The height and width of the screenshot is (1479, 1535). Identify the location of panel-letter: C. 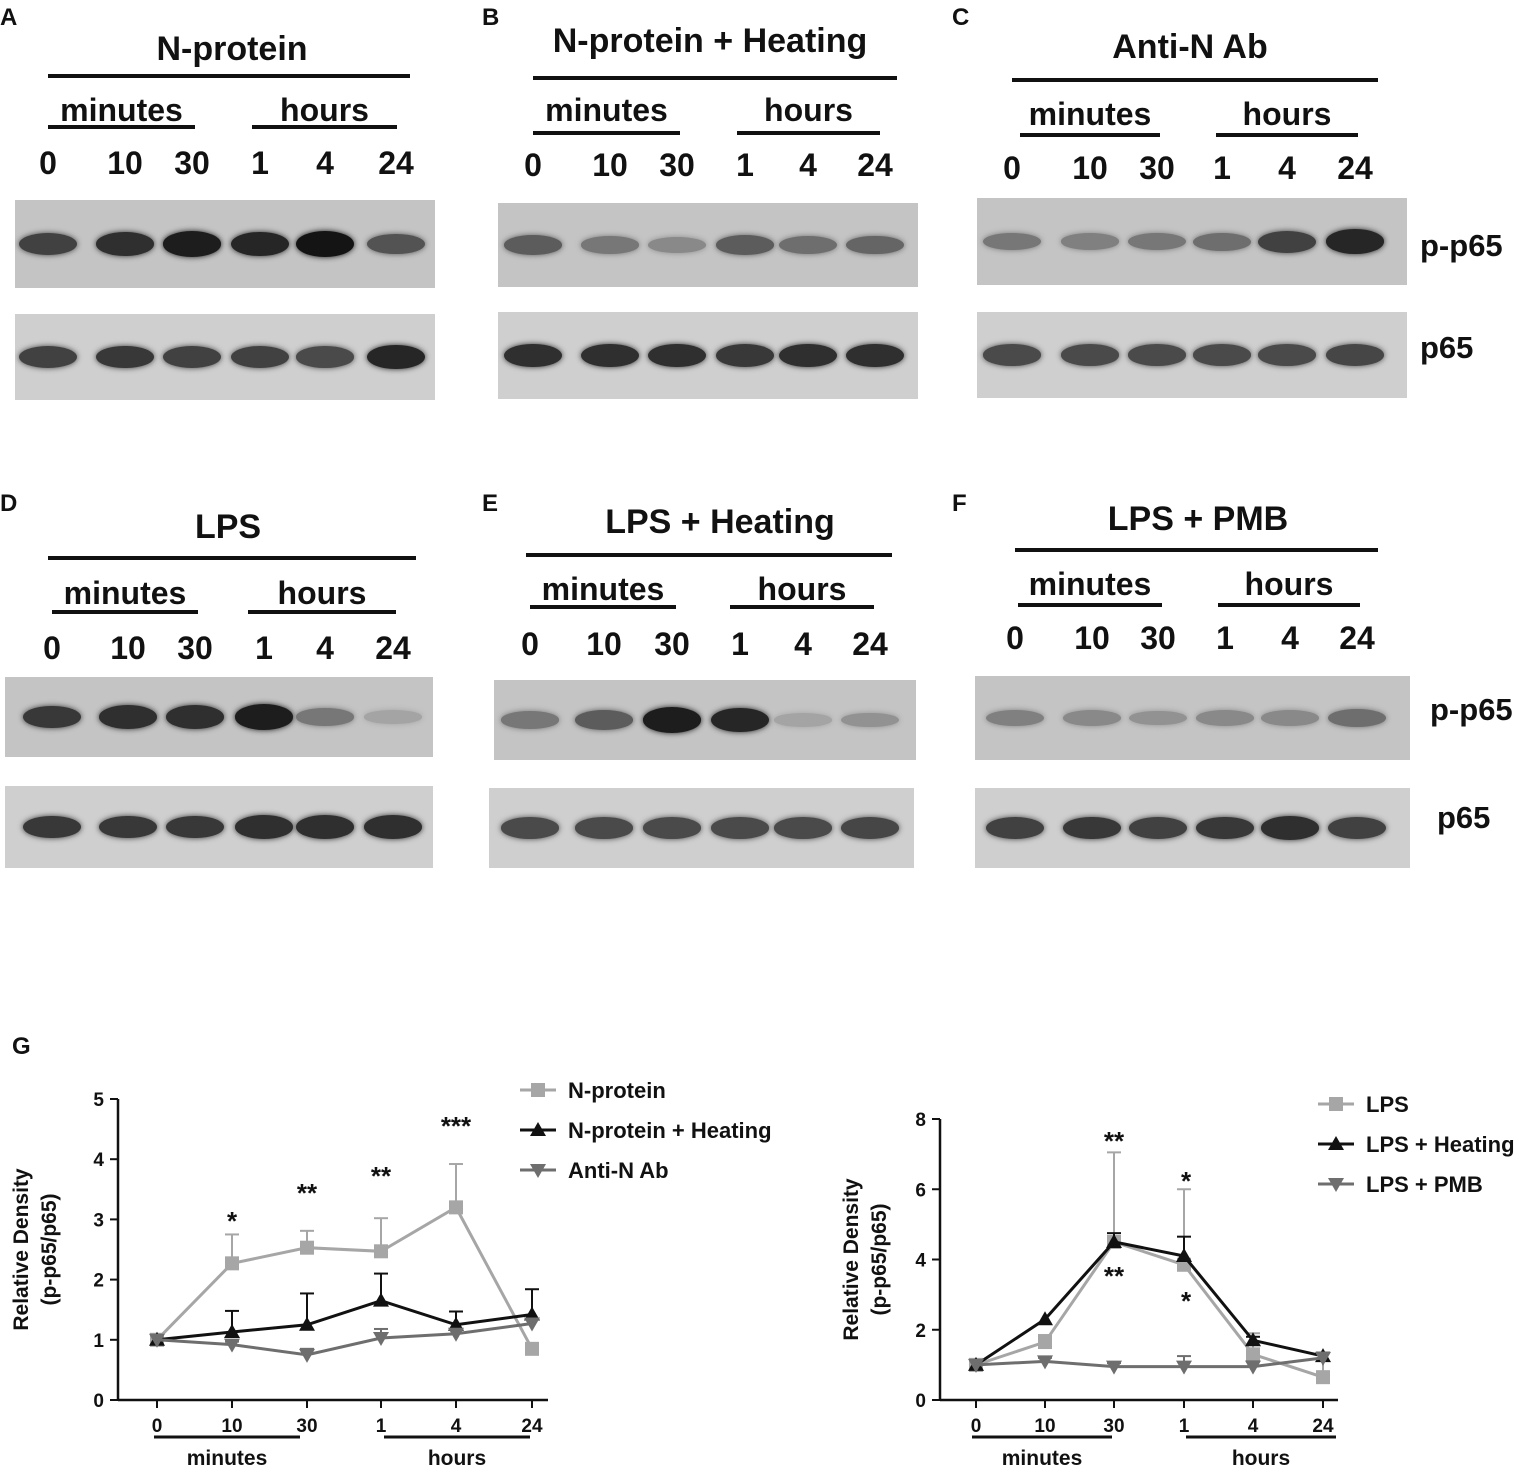
(961, 17).